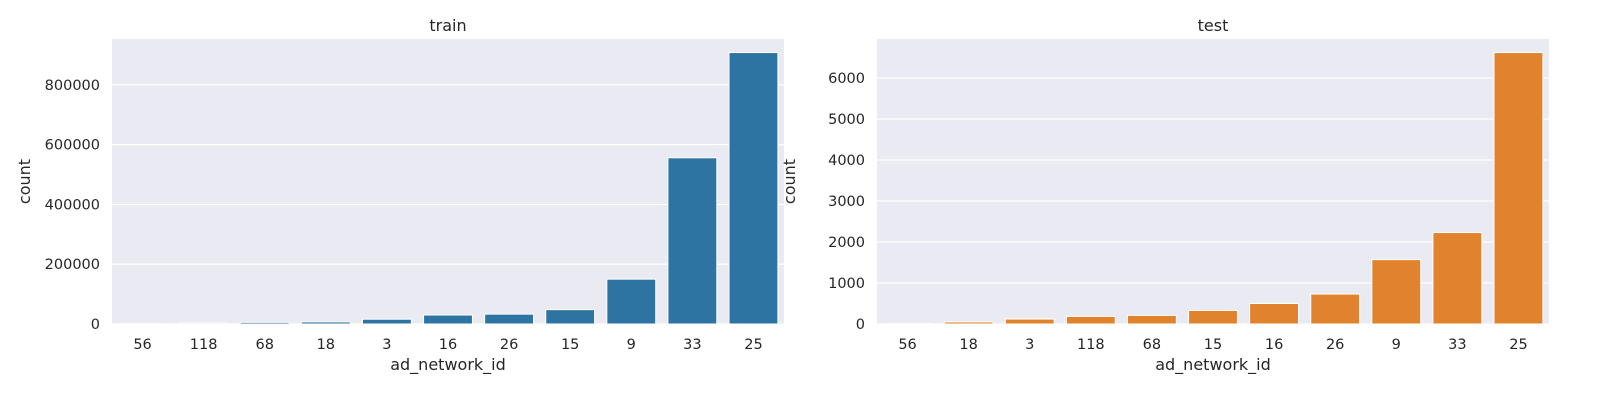 This screenshot has height=400, width=1600. Describe the element at coordinates (631, 345) in the screenshot. I see `train-x-tick-label: 9` at that location.